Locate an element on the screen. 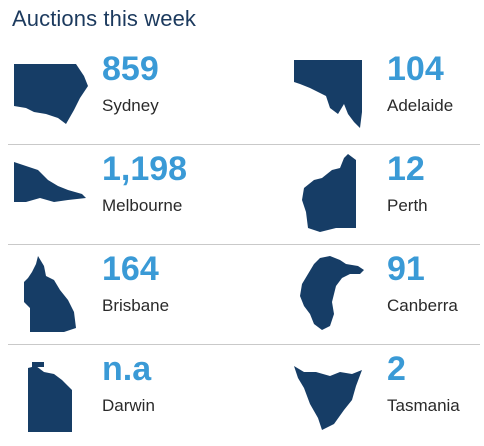  nsw-map-icon is located at coordinates (50, 92).